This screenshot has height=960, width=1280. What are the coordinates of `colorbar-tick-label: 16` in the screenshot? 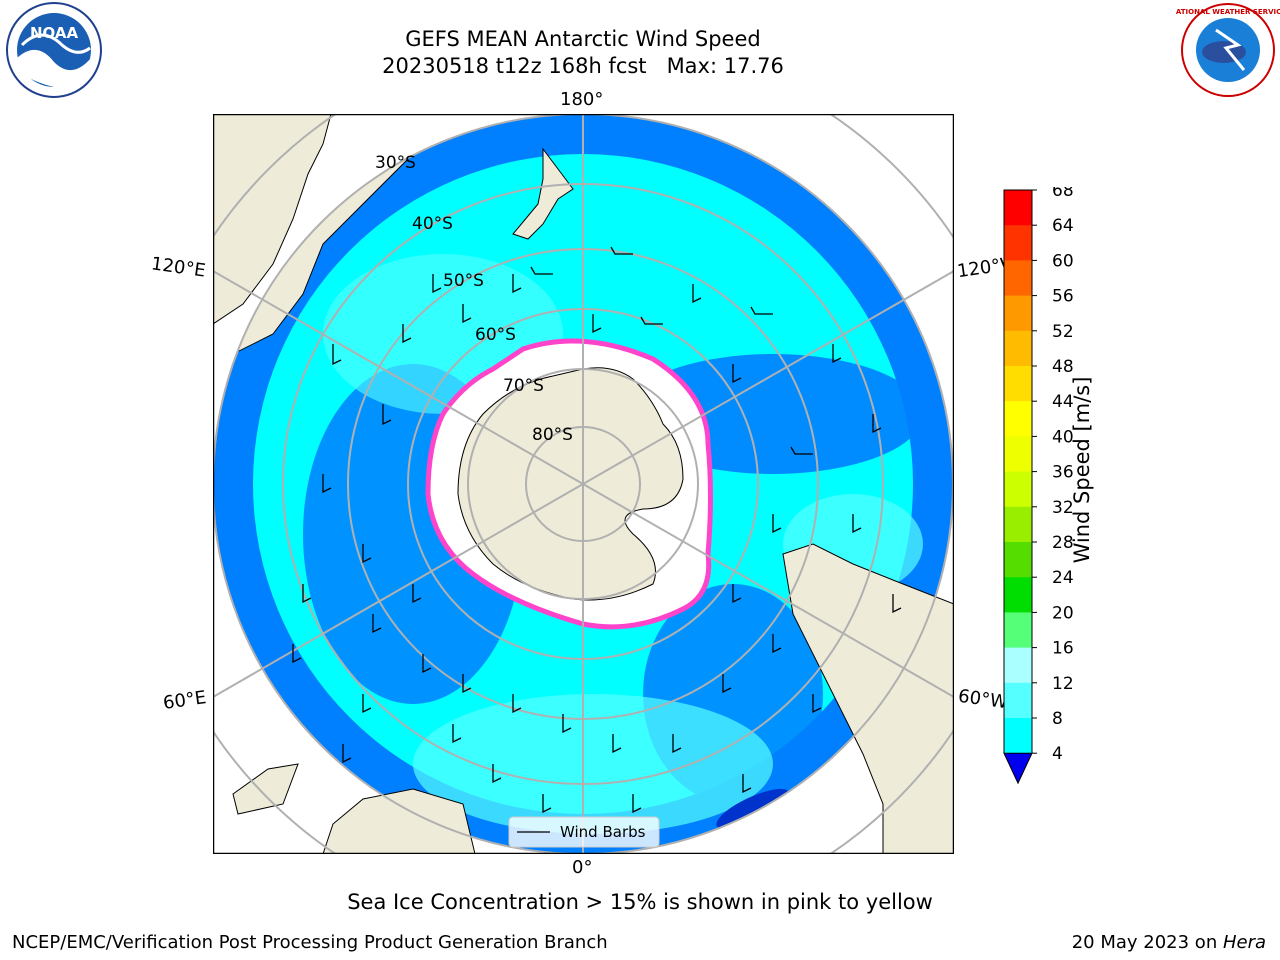 It's located at (1063, 649).